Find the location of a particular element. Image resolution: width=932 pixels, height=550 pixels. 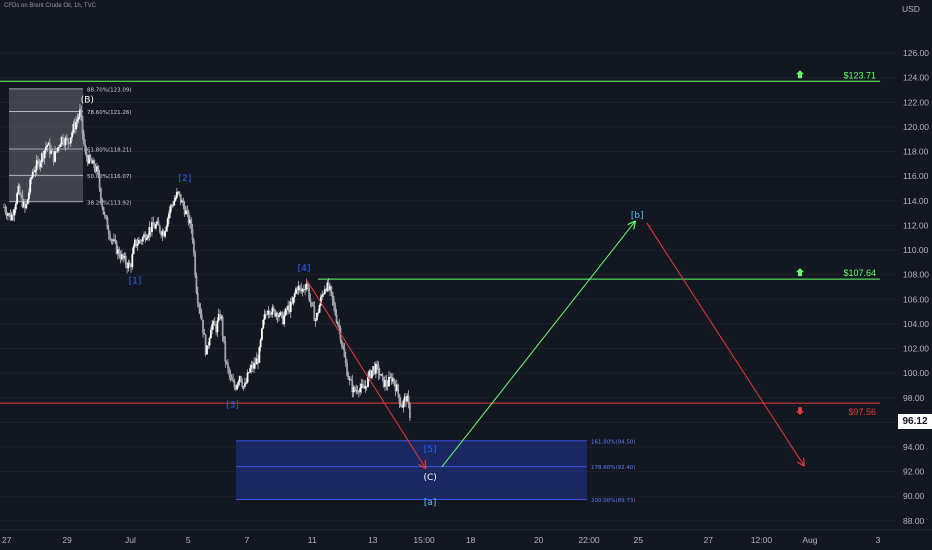

last-price-badge: 96.12 is located at coordinates (915, 421).